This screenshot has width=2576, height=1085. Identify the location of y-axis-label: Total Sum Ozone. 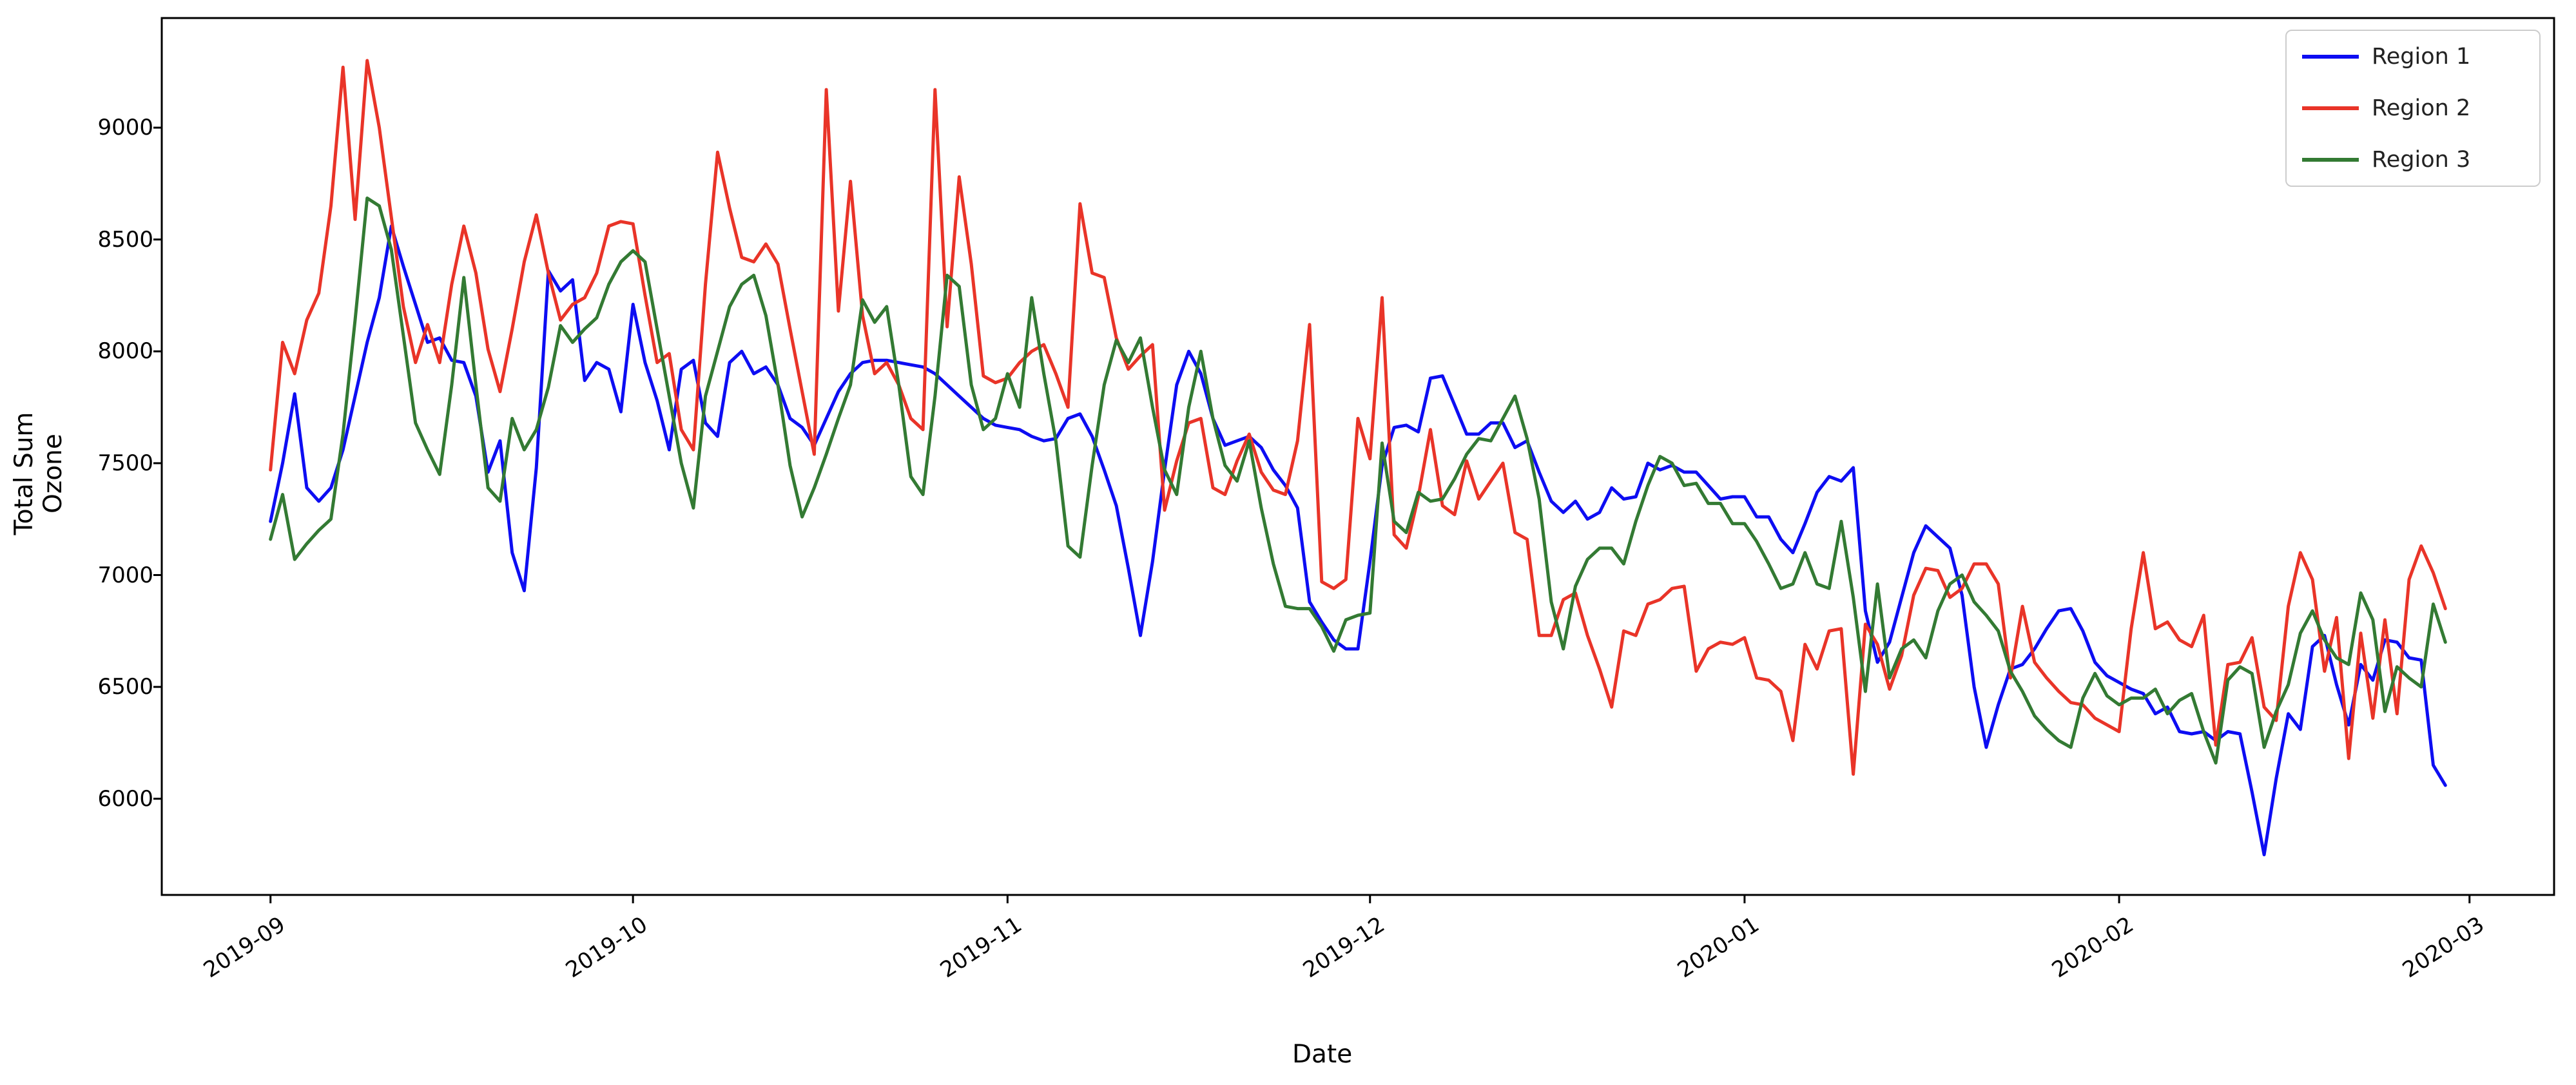
(39, 473).